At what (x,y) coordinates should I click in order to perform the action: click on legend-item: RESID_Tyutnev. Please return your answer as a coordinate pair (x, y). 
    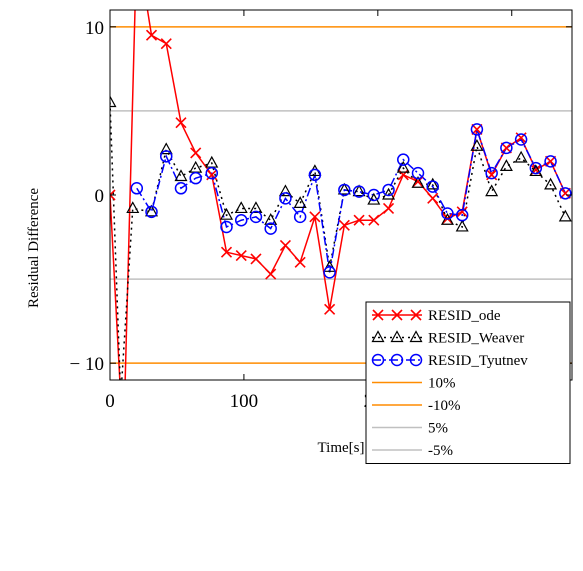
    Looking at the image, I should click on (449, 361).